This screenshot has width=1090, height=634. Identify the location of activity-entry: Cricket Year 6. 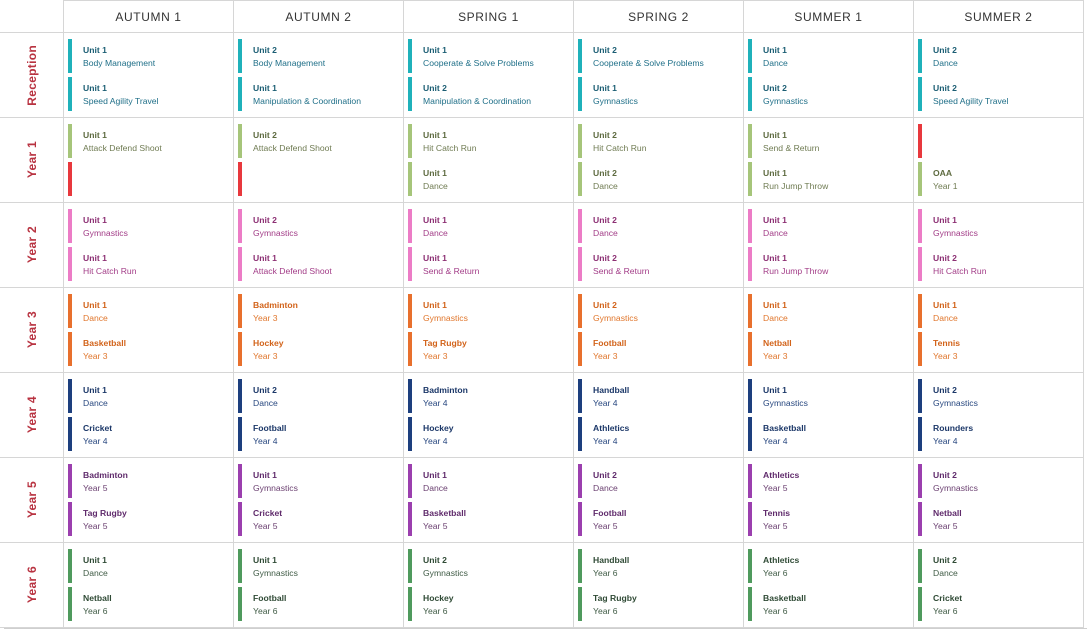
(1000, 604).